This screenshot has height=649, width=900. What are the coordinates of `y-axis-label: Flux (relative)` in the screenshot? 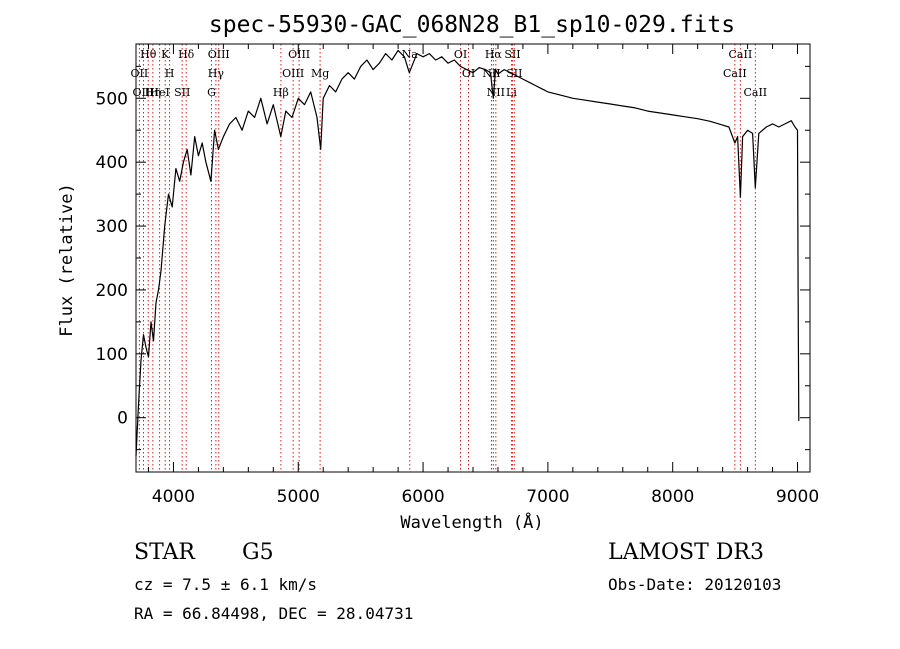 It's located at (67, 260).